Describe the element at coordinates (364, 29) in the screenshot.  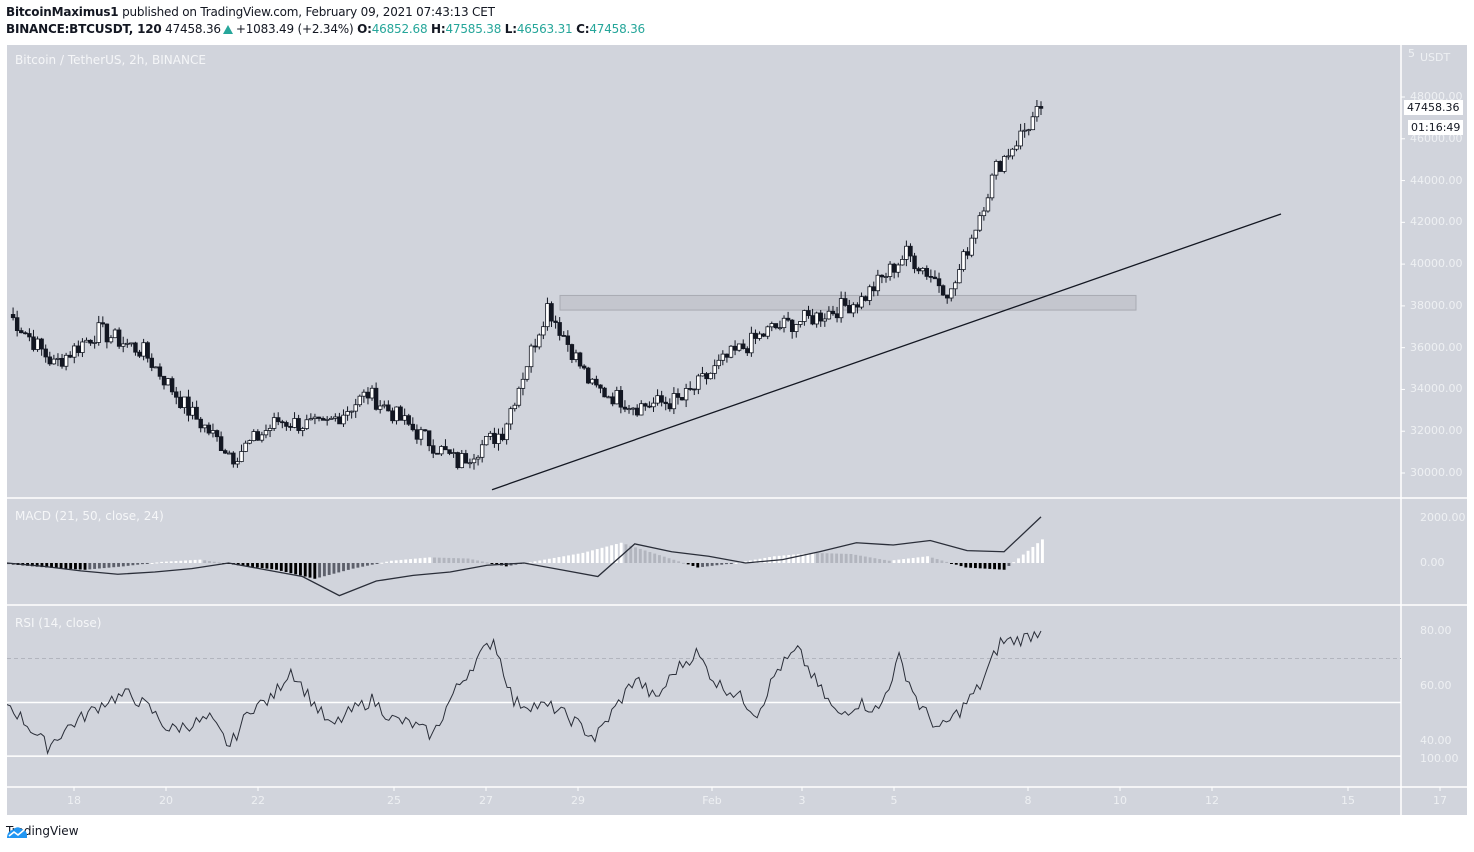
I see `open-label: O:` at that location.